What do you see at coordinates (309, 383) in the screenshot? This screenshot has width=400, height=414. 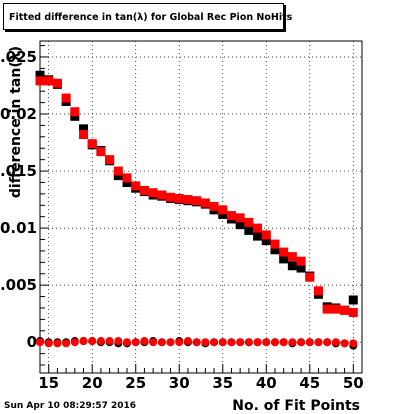 I see `x-tick-label: 45` at bounding box center [309, 383].